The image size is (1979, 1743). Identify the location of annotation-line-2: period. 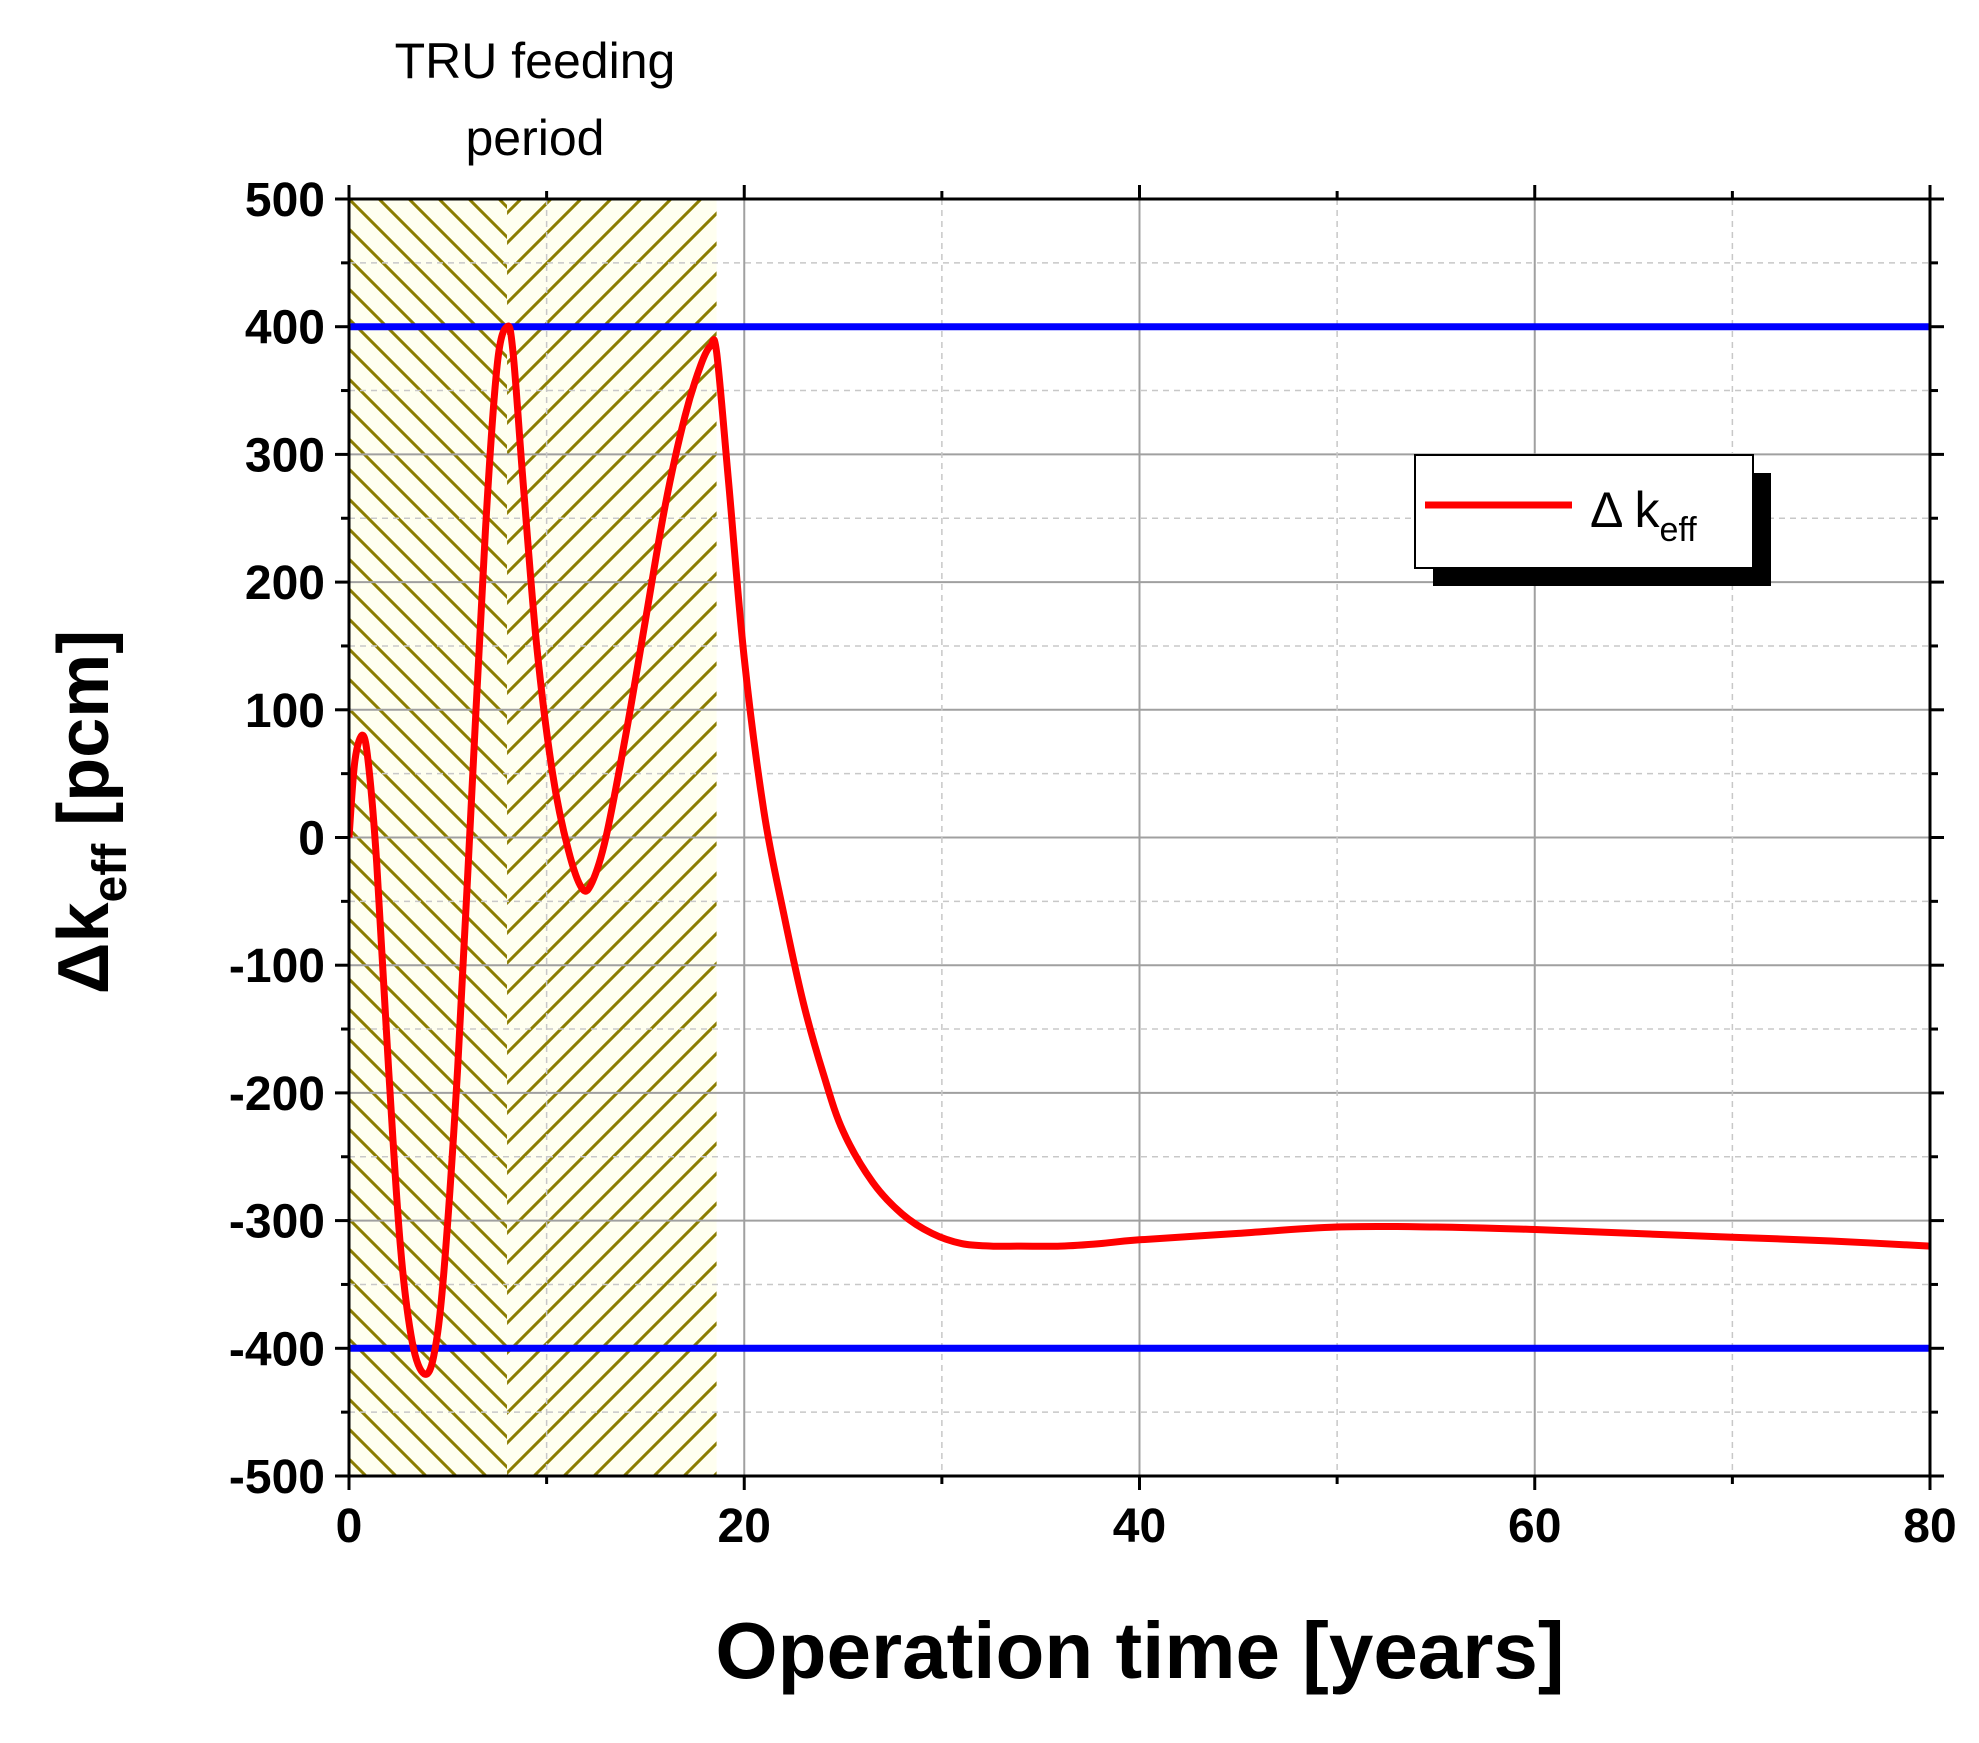
(535, 138).